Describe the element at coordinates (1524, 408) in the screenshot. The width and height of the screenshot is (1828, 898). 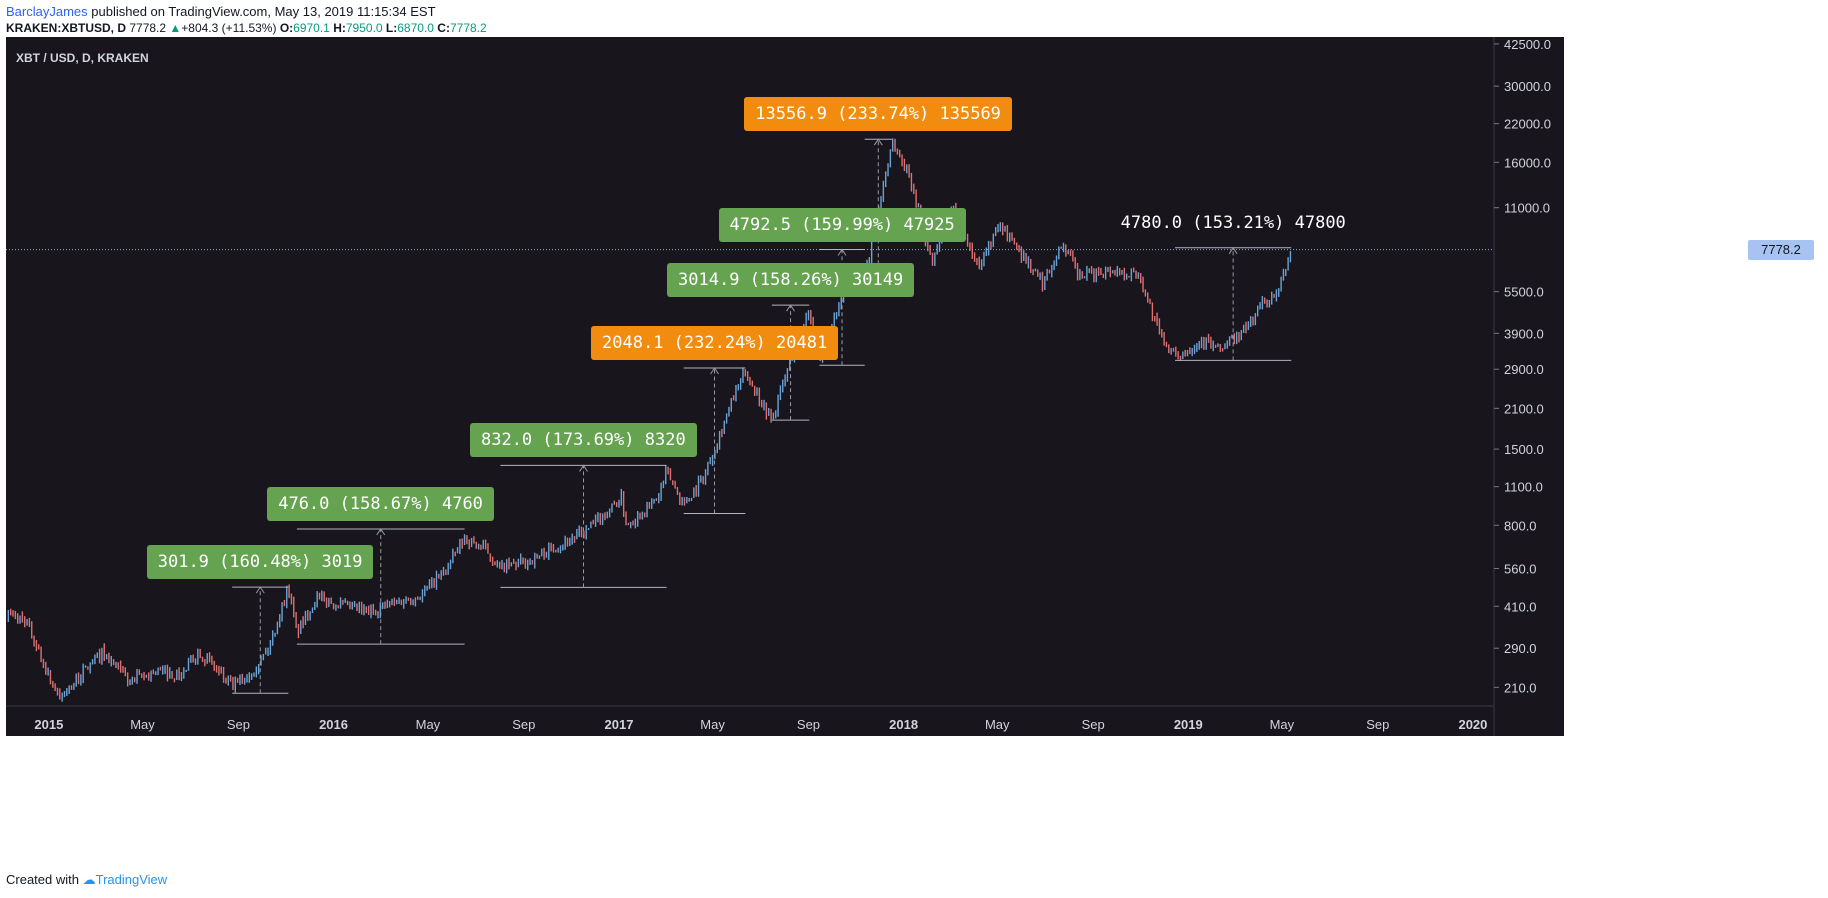
I see `y-tick-label: 2100.0` at that location.